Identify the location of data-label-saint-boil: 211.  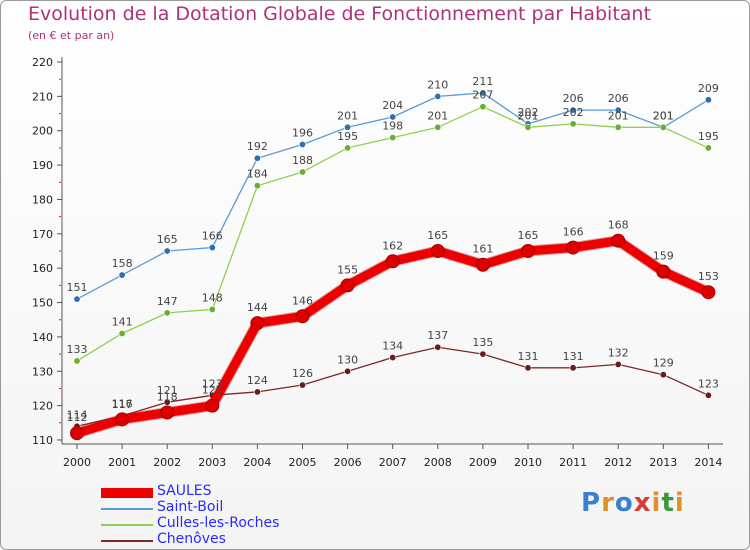
(482, 81).